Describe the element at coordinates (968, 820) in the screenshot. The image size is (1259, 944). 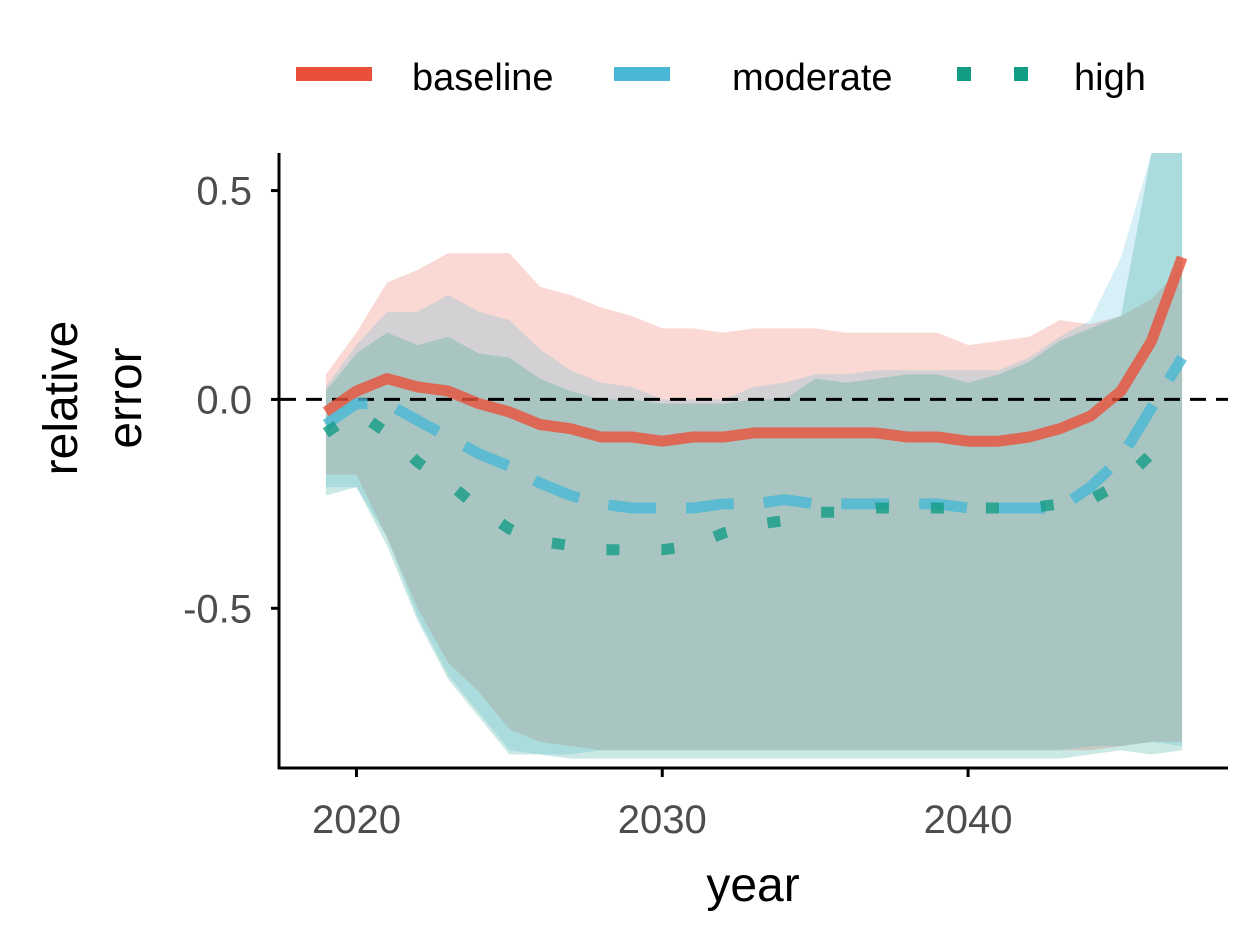
I see `x-tick-label: 2040` at that location.